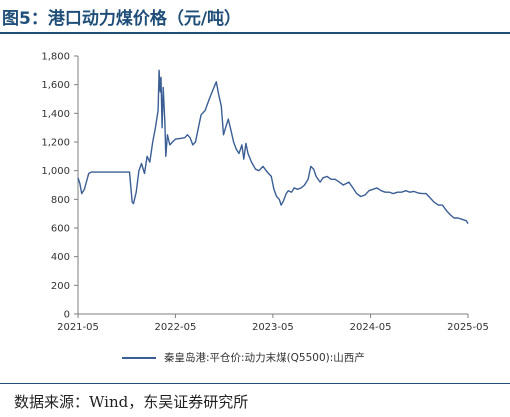  I want to click on source-note: 数据来源：Wind，东吴证券研究所, so click(131, 402).